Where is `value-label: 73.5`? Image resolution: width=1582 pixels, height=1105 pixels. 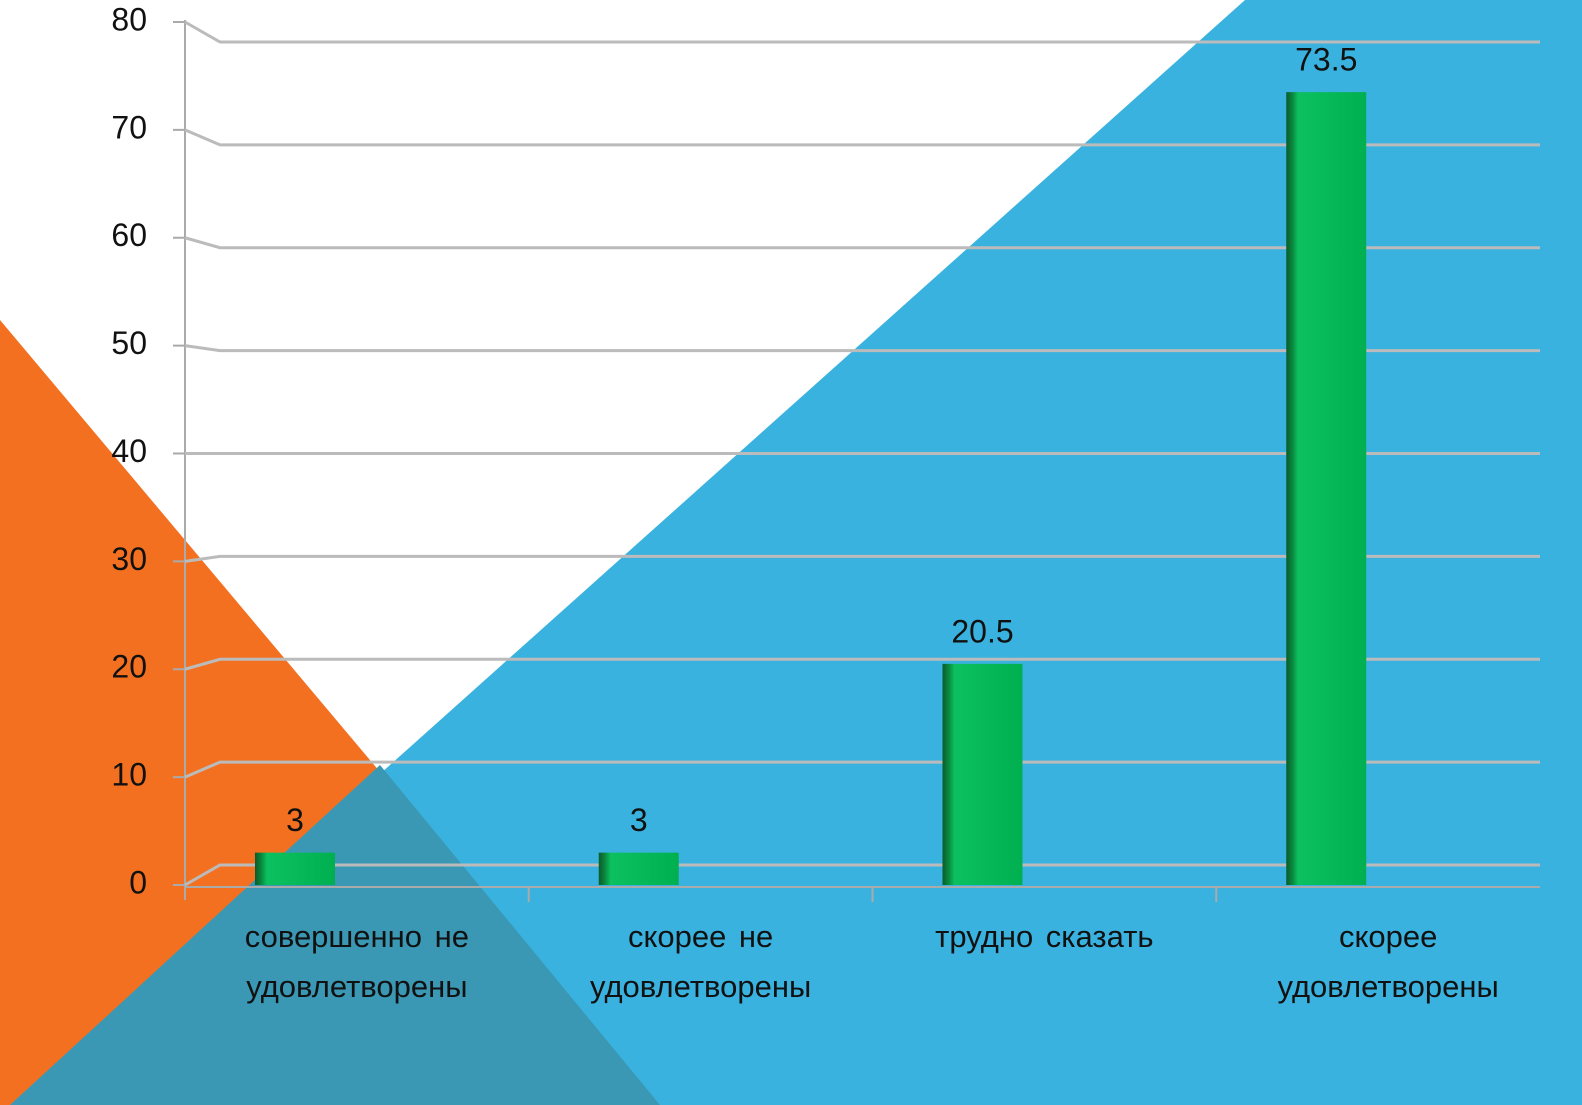 value-label: 73.5 is located at coordinates (1326, 60).